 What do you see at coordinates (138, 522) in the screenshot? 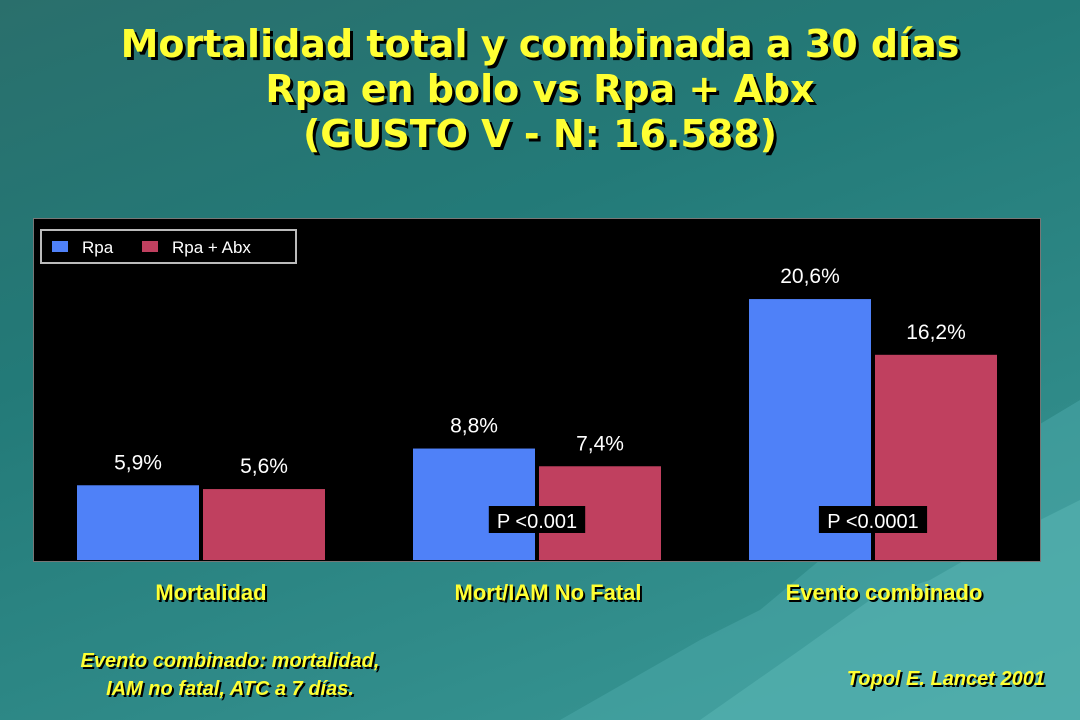
I see `bar-rpa-mortalidad` at bounding box center [138, 522].